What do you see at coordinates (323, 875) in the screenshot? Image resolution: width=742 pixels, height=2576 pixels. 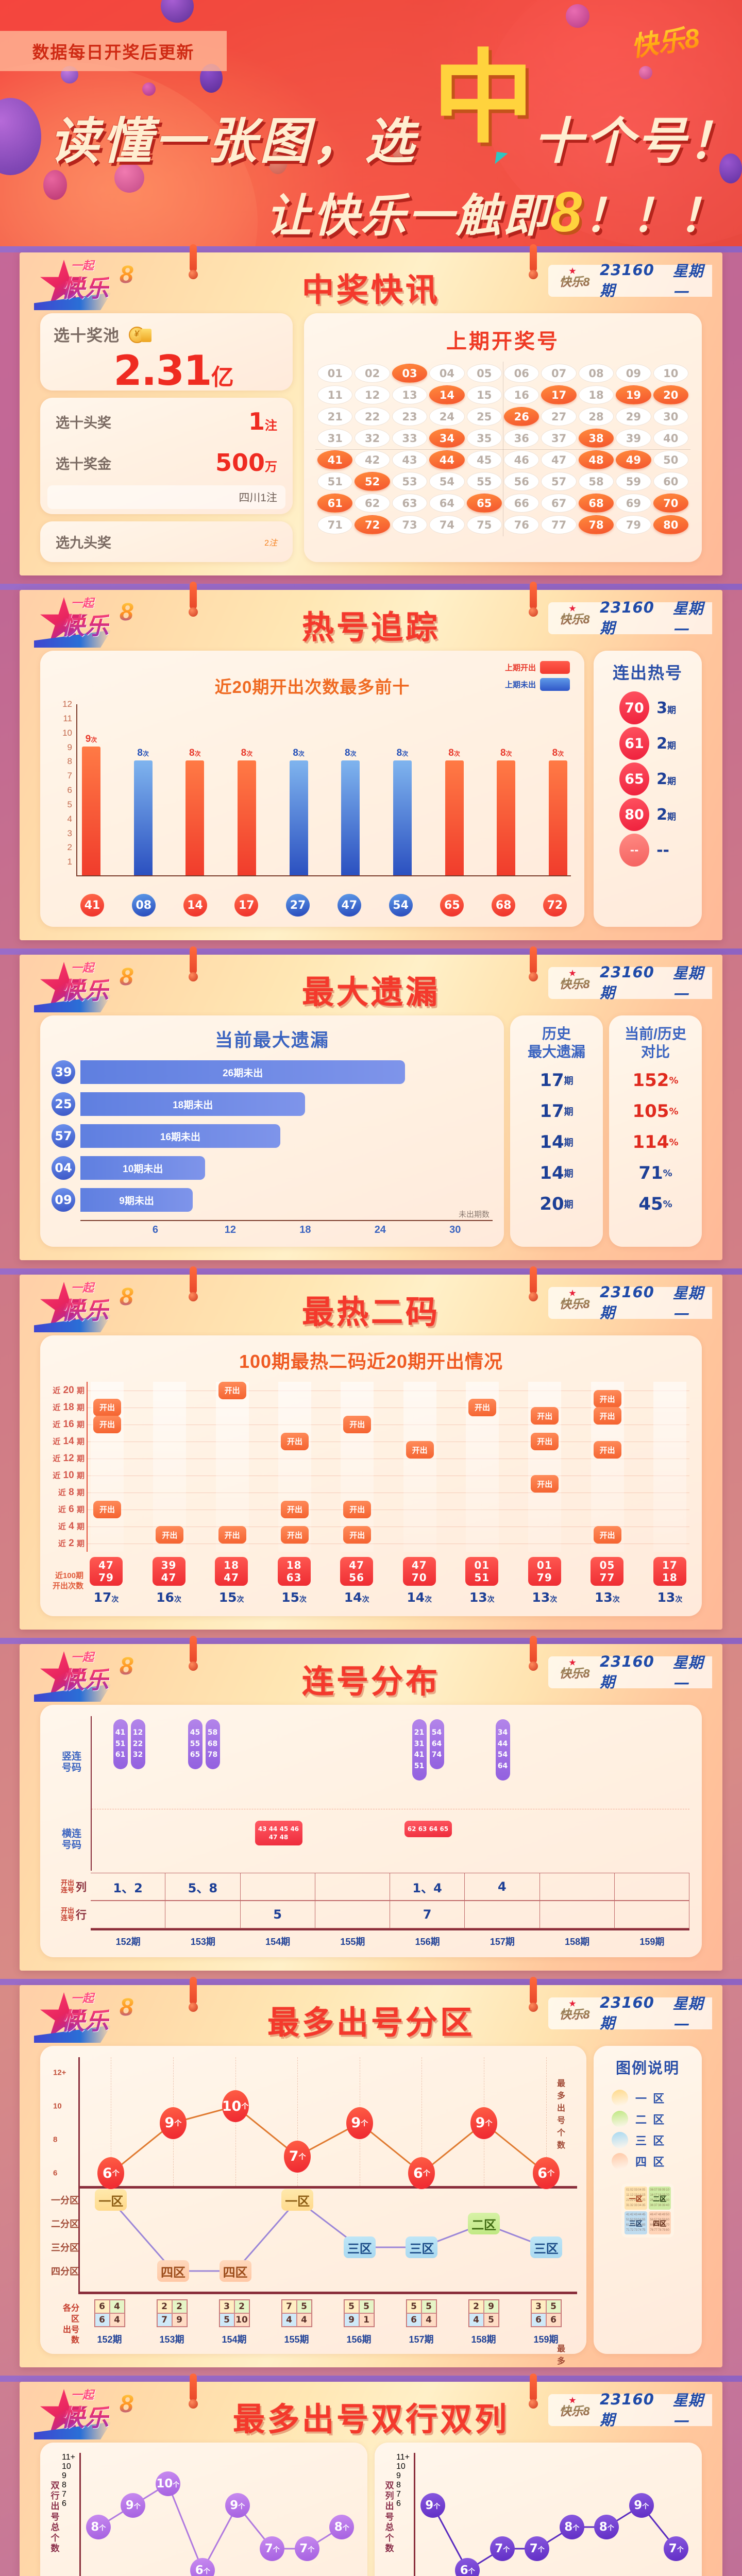 I see `x-axis-line` at bounding box center [323, 875].